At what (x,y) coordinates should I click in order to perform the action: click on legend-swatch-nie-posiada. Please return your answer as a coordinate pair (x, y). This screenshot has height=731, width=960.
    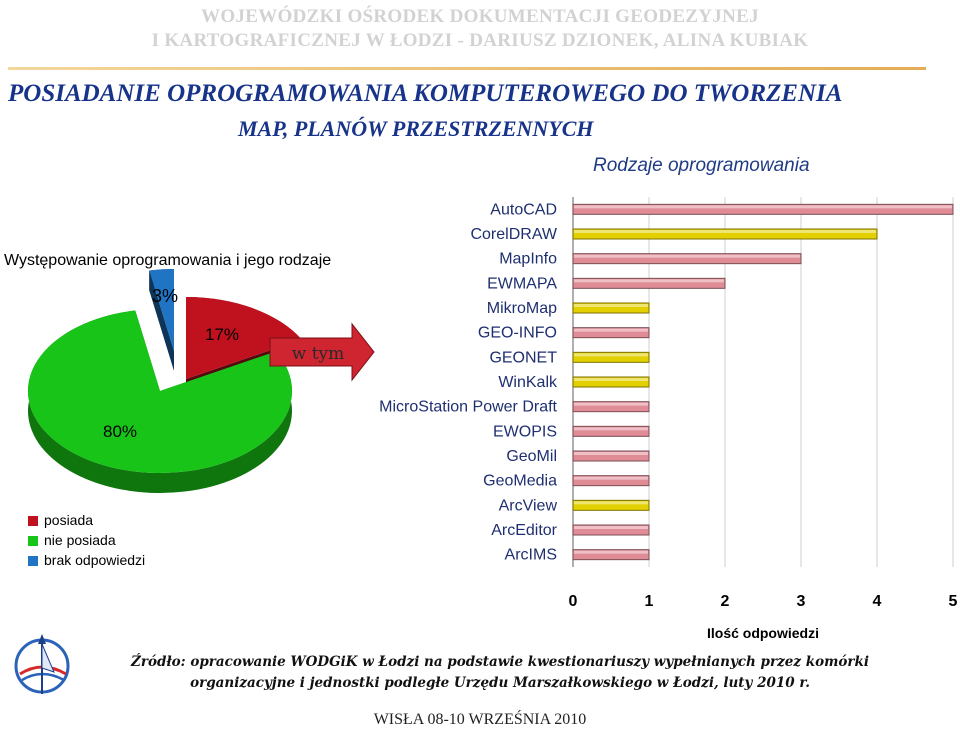
    Looking at the image, I should click on (33, 541).